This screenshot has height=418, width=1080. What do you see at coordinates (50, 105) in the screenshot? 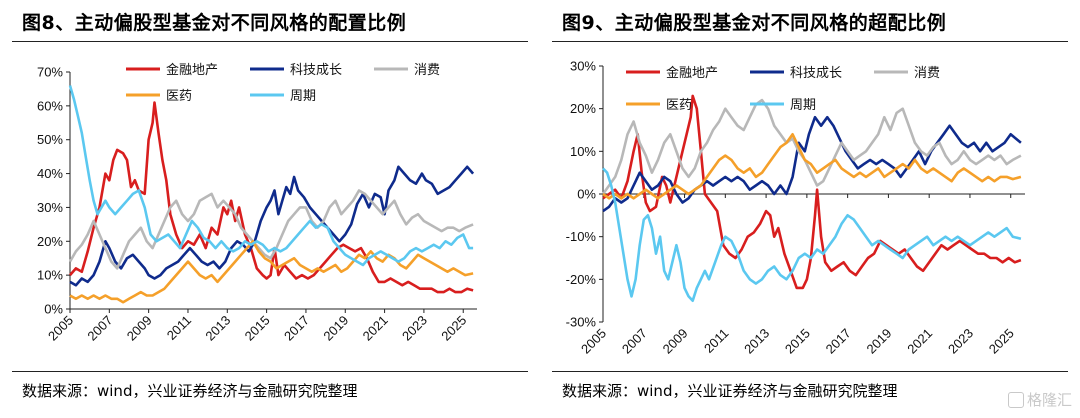
I see `y-tick-label: 60%` at bounding box center [50, 105].